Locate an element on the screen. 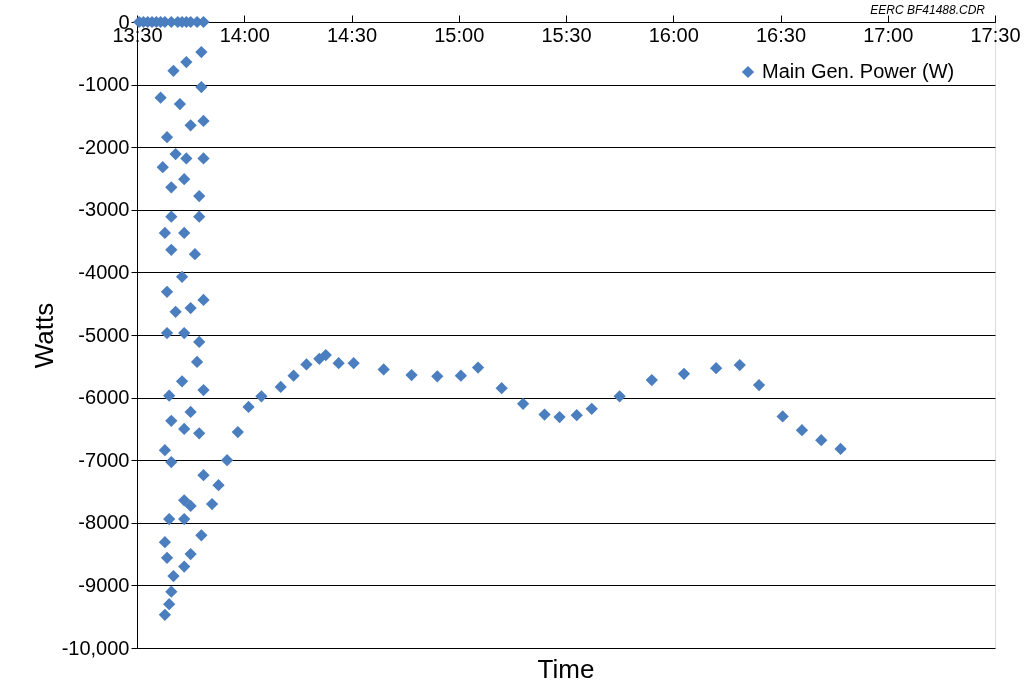  x-tick-label: 17:30 is located at coordinates (995, 34).